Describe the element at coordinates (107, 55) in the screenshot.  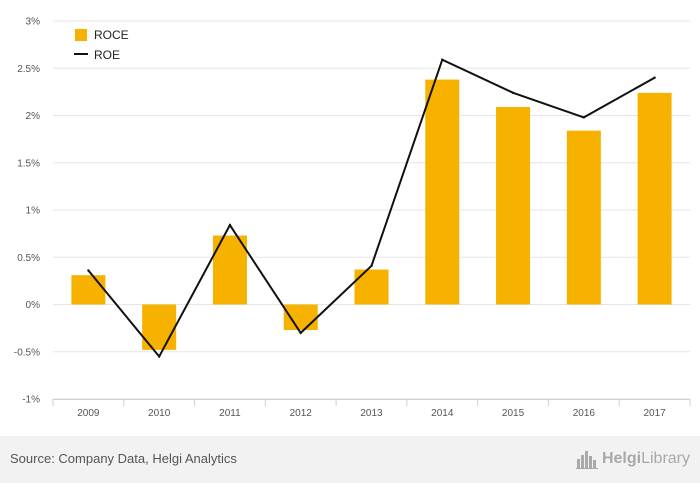
I see `legend-label-roe: ROE` at that location.